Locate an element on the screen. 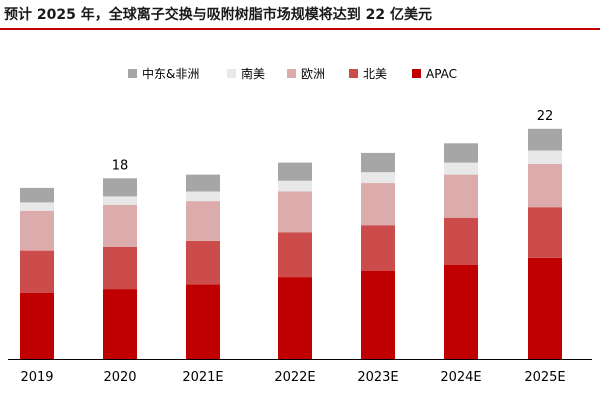  data-label: 18 is located at coordinates (120, 165).